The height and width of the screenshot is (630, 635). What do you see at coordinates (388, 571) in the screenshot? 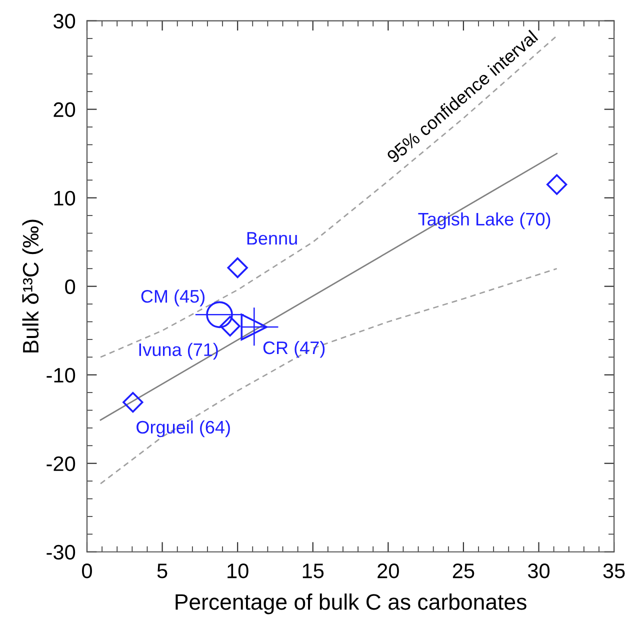
I see `x-tick-label: 20` at bounding box center [388, 571].